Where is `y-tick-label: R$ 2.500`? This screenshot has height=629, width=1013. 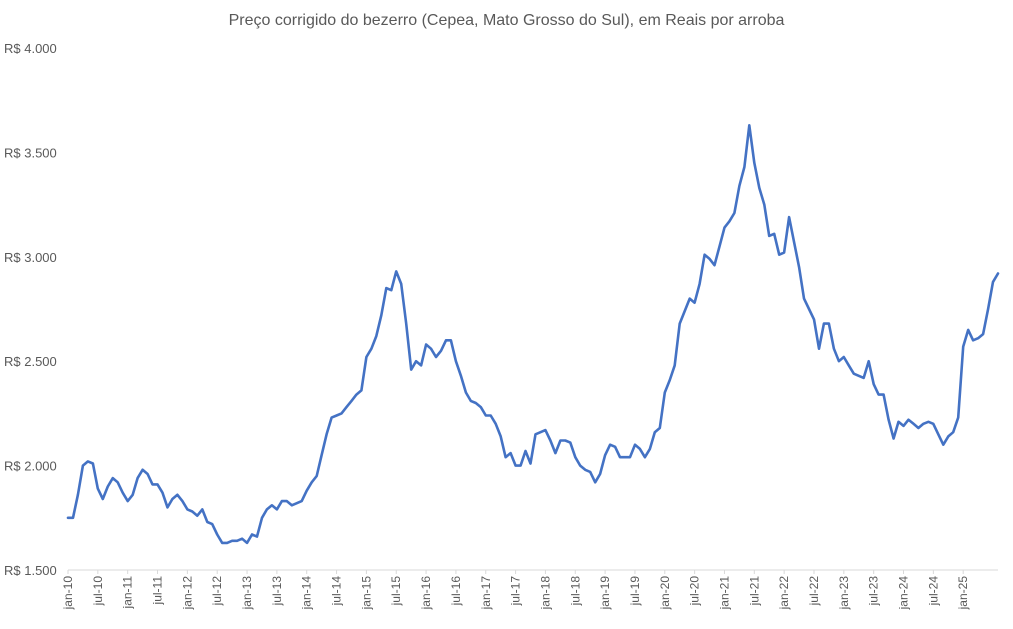
y-tick-label: R$ 2.500 is located at coordinates (30, 361).